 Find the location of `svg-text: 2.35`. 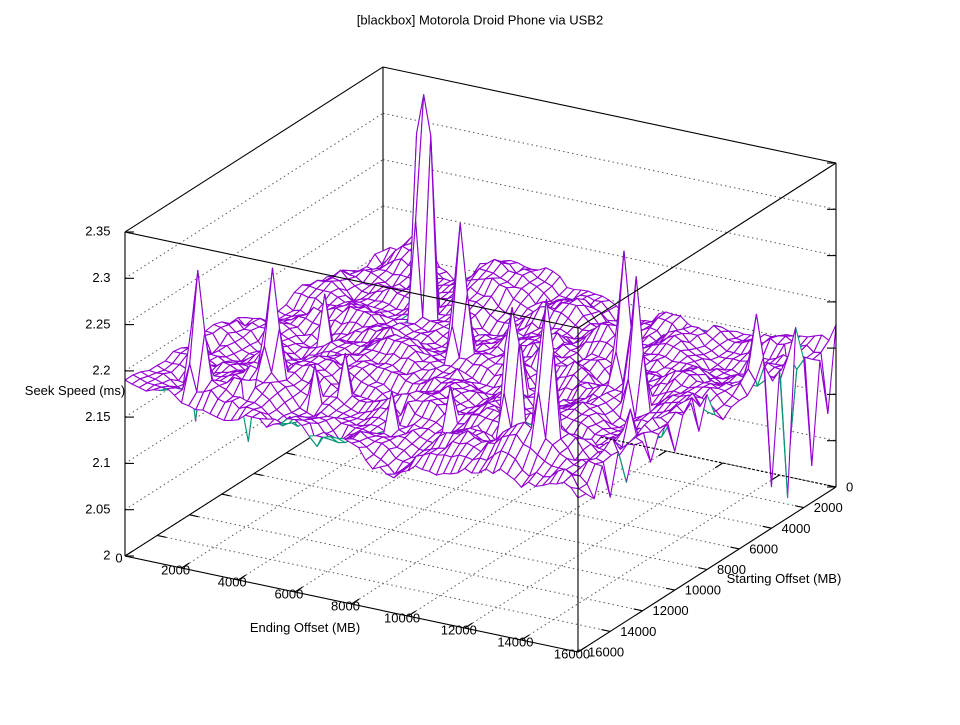

svg-text: 2.35 is located at coordinates (97, 231).